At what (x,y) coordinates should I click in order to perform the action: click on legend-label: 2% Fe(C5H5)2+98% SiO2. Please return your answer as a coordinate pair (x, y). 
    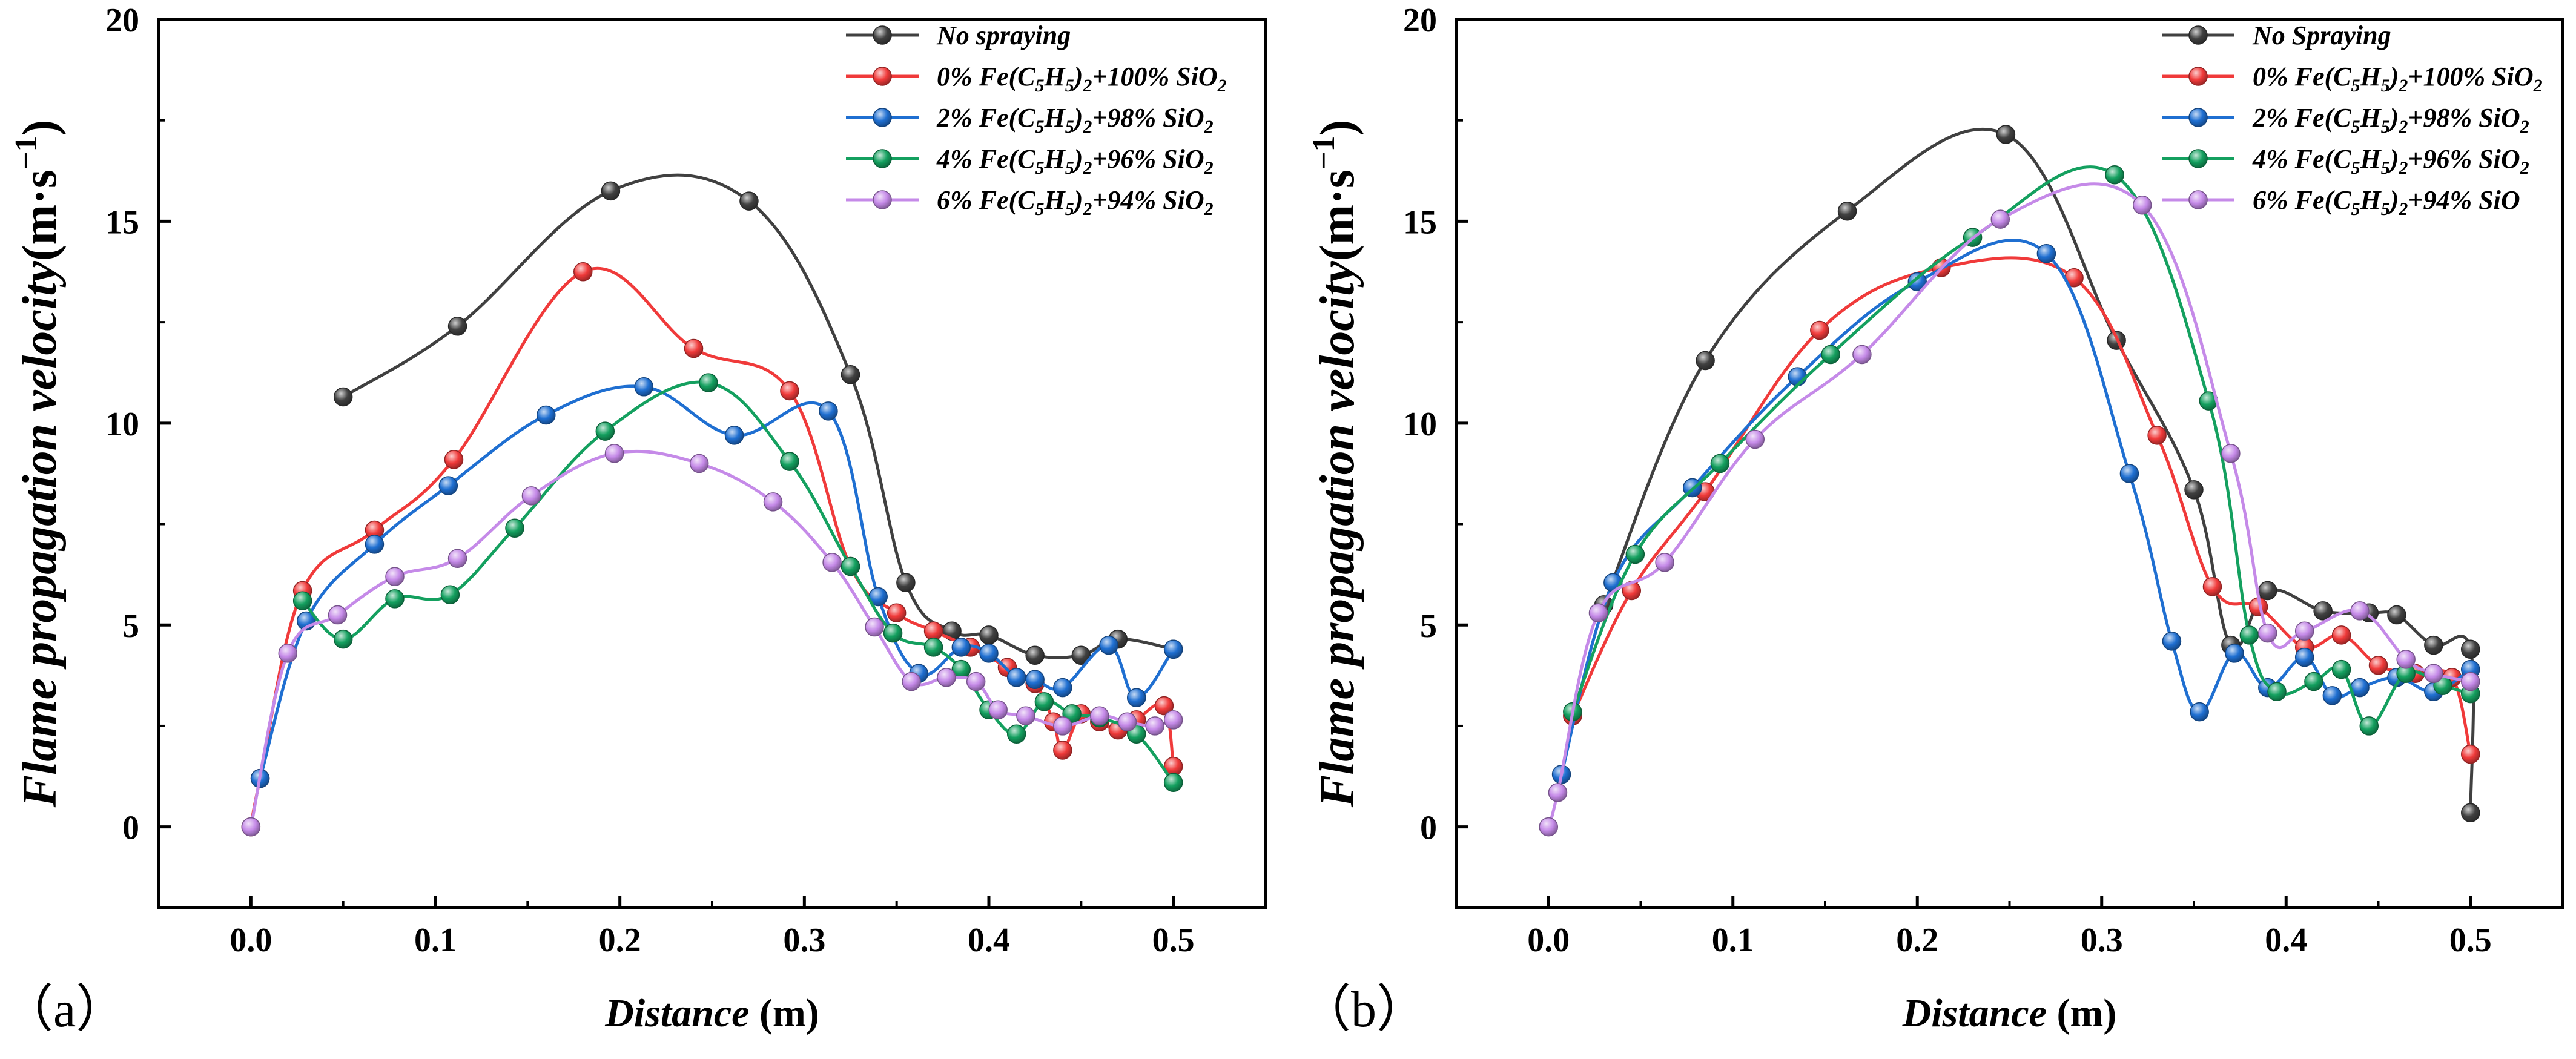
    Looking at the image, I should click on (1075, 120).